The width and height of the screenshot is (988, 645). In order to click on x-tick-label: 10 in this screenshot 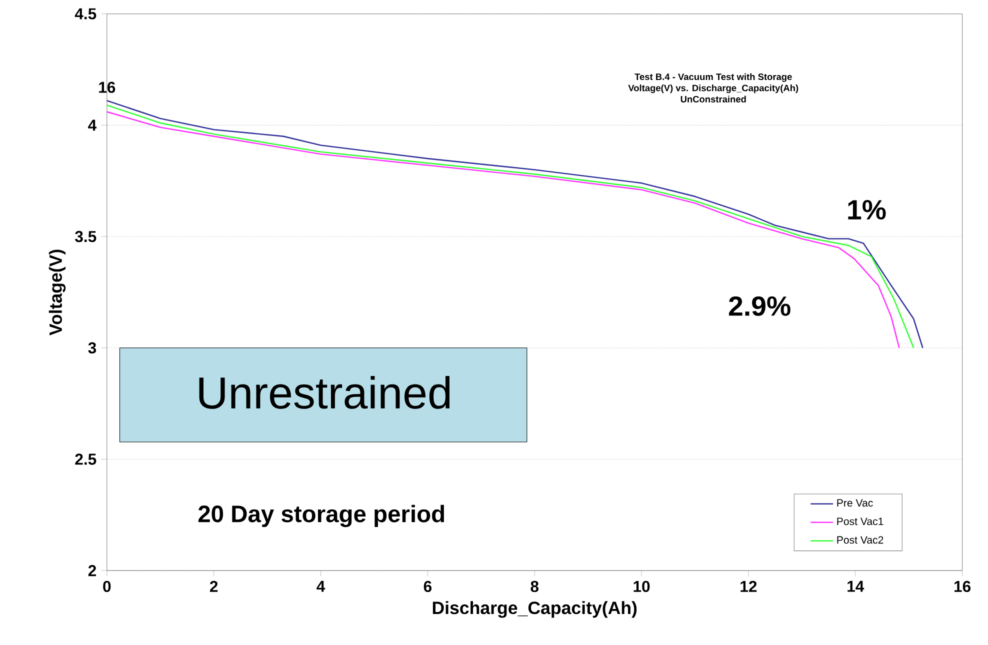, I will do `click(642, 586)`.